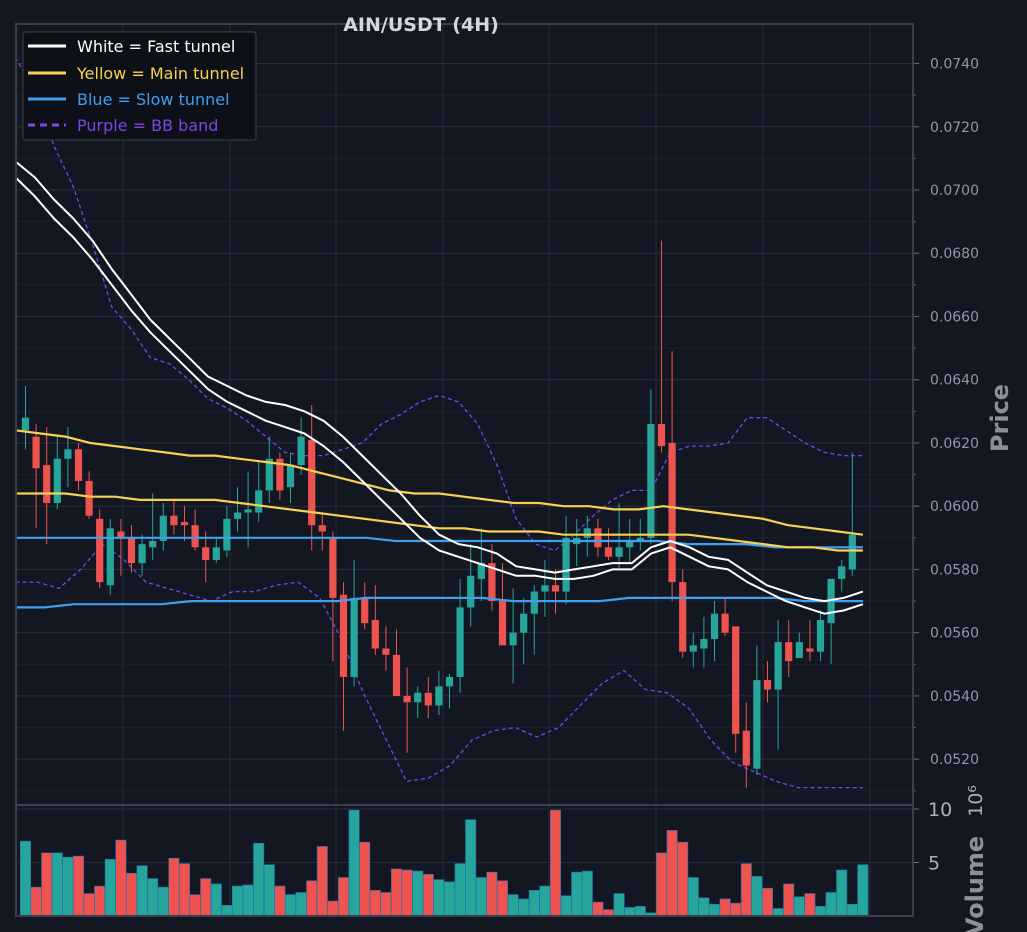 The height and width of the screenshot is (932, 1027). I want to click on slow-tunnel-upper, so click(439, 542).